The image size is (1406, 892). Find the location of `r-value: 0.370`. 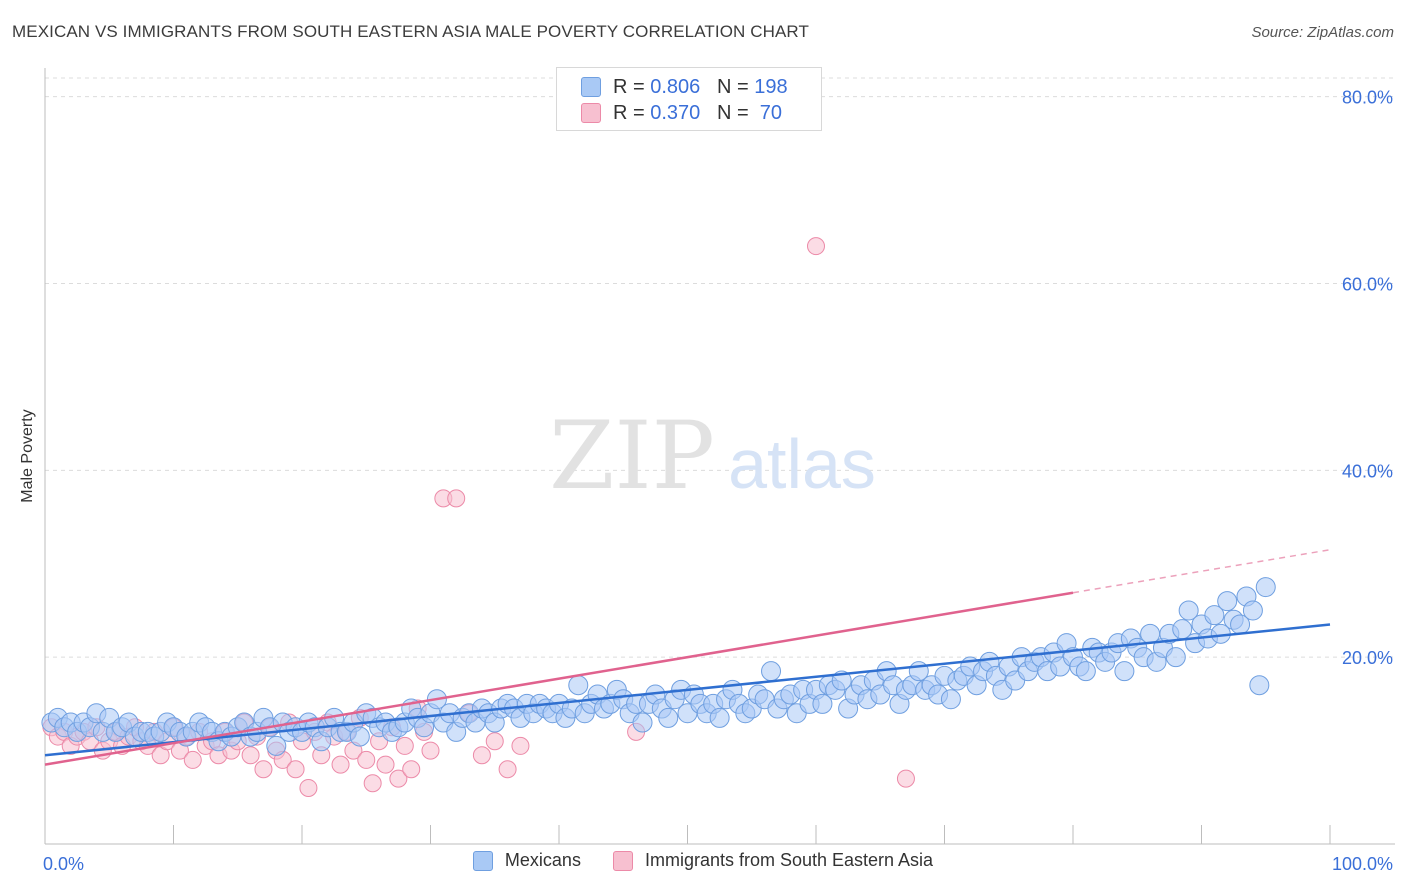

r-value: 0.370 is located at coordinates (675, 112).